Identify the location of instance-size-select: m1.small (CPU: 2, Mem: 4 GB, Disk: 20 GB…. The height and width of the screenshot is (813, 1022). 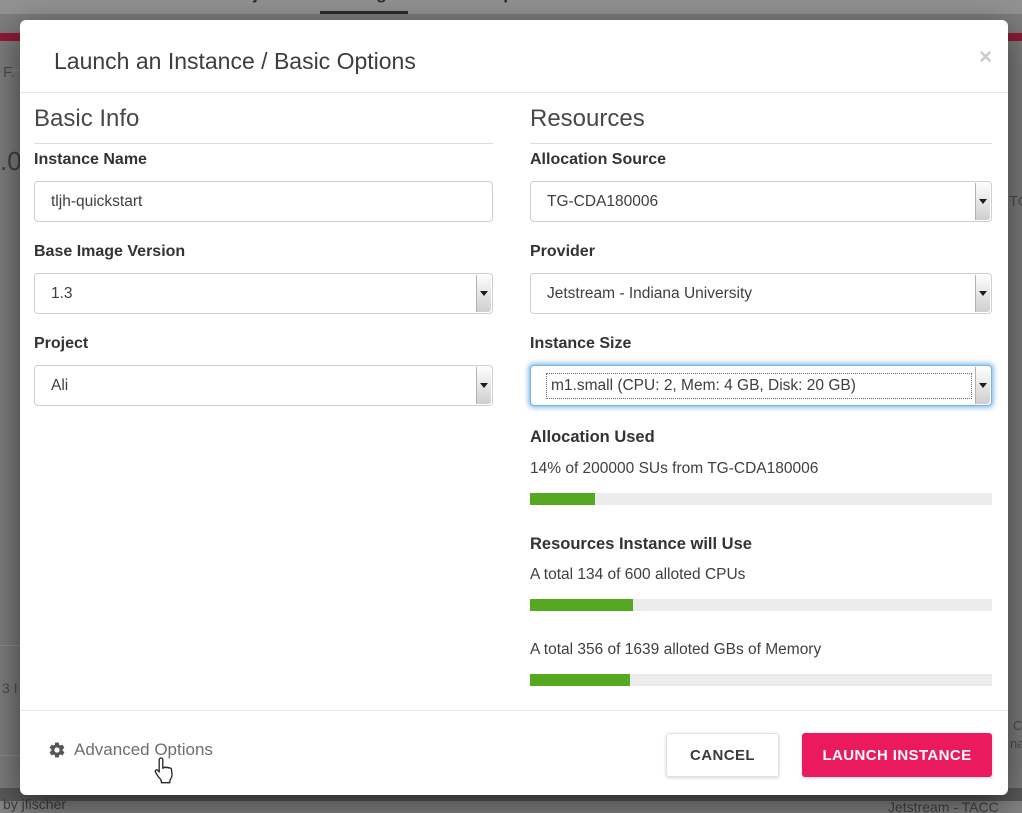
(761, 385).